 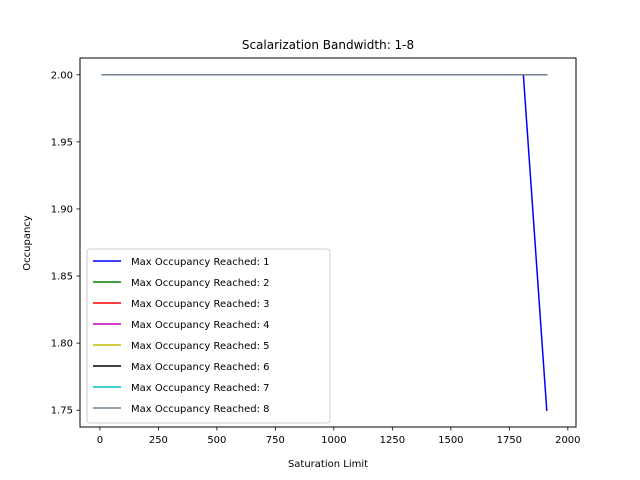 I want to click on x-tick-label: 0, so click(x=100, y=440).